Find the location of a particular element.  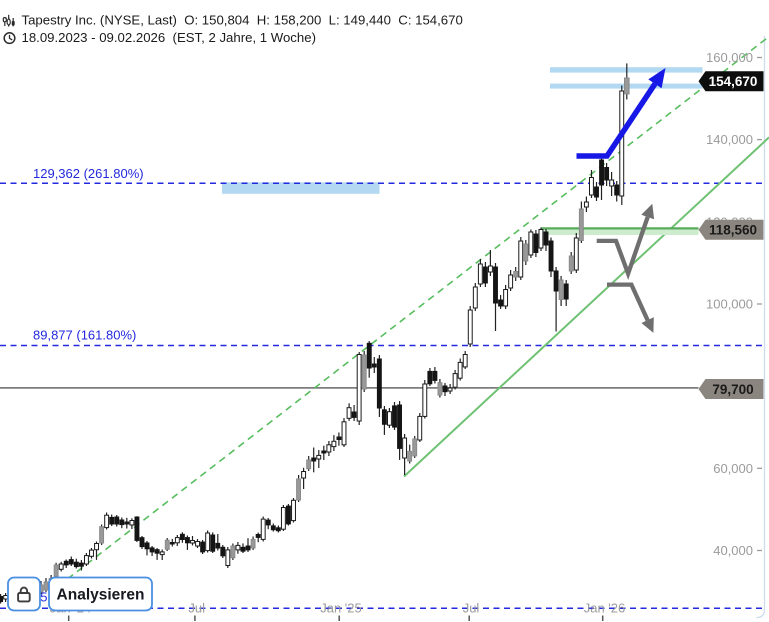

svg-text: 129,362 (261.80%) is located at coordinates (88, 173).